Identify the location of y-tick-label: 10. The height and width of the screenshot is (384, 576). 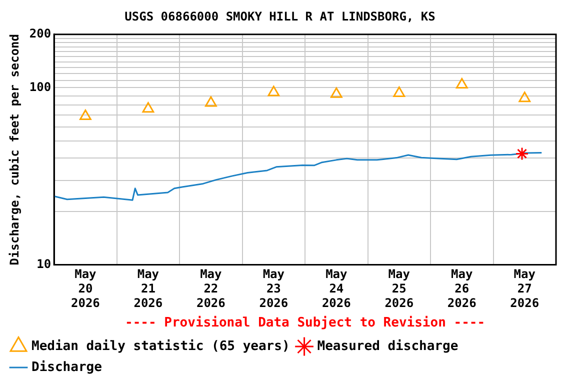
(44, 263).